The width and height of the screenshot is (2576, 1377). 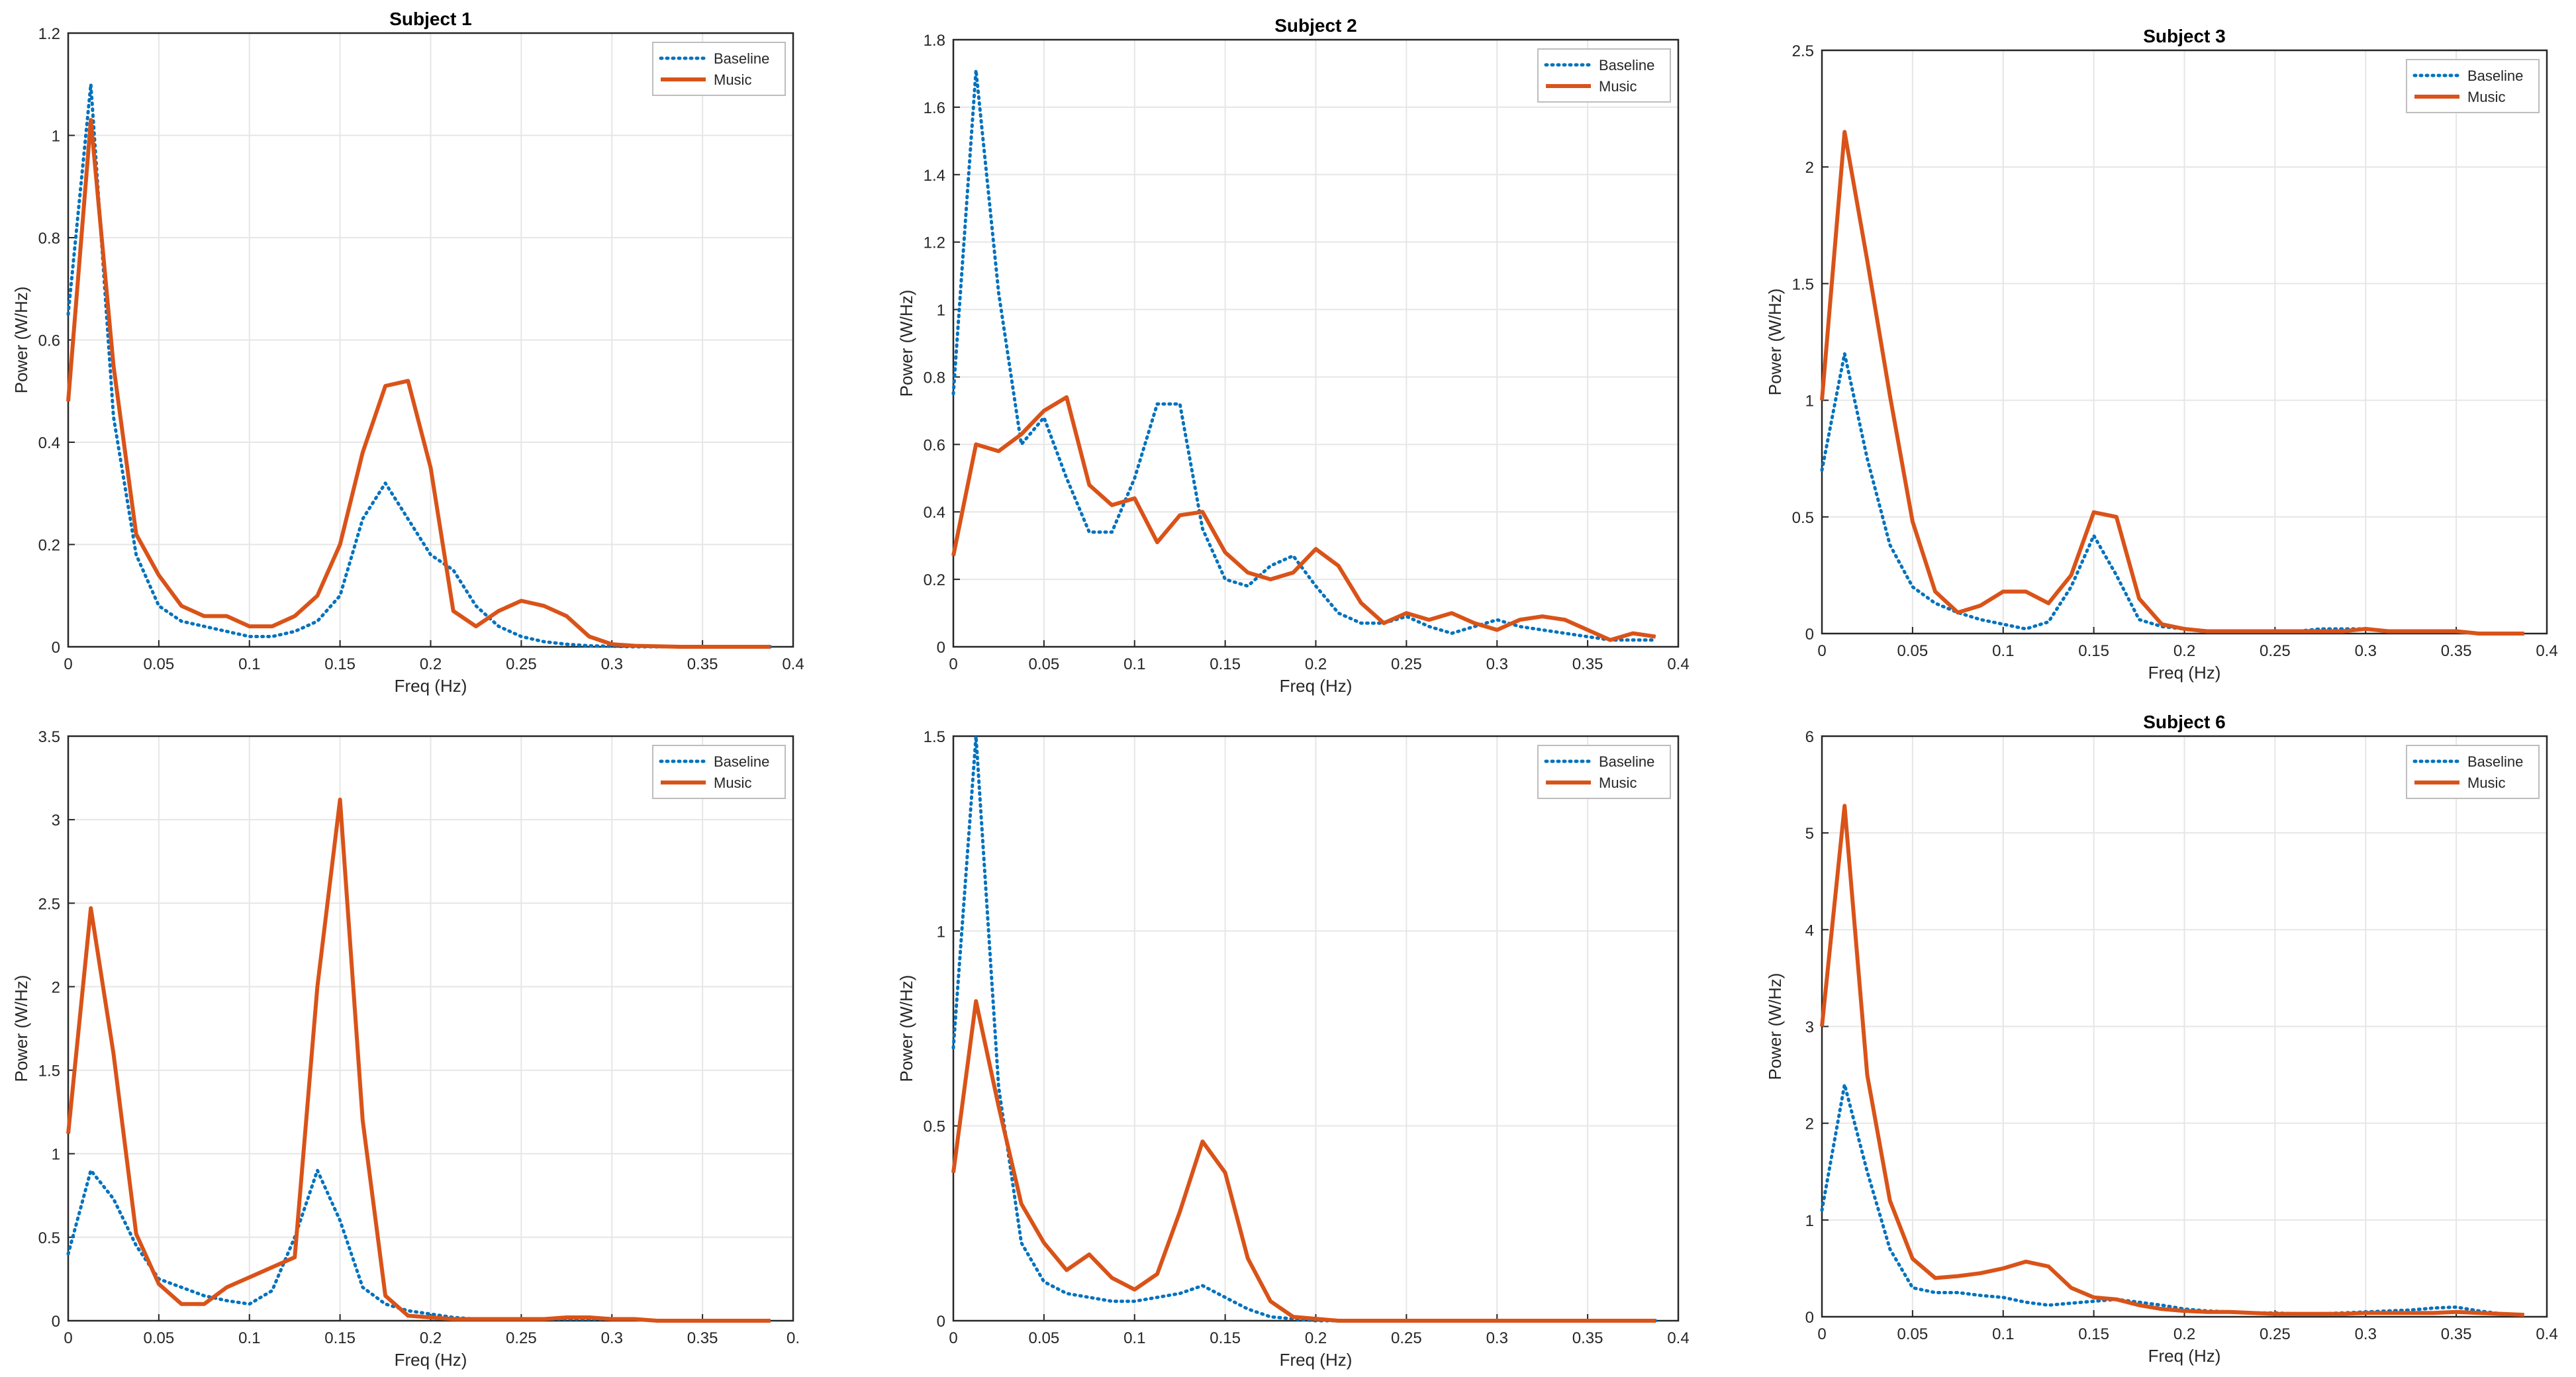 What do you see at coordinates (934, 176) in the screenshot?
I see `y-tick-label: 1.4` at bounding box center [934, 176].